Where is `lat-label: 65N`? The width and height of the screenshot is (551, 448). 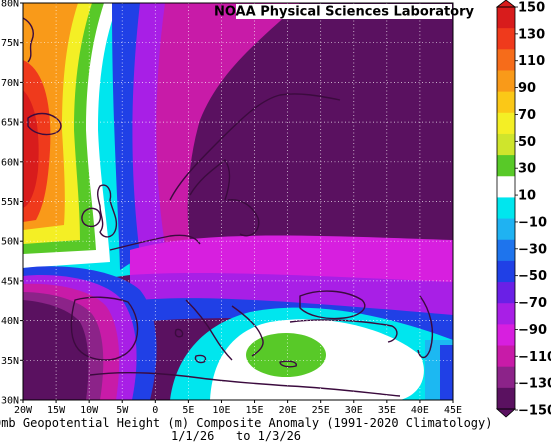
lat-label: 65N is located at coordinates (10, 123).